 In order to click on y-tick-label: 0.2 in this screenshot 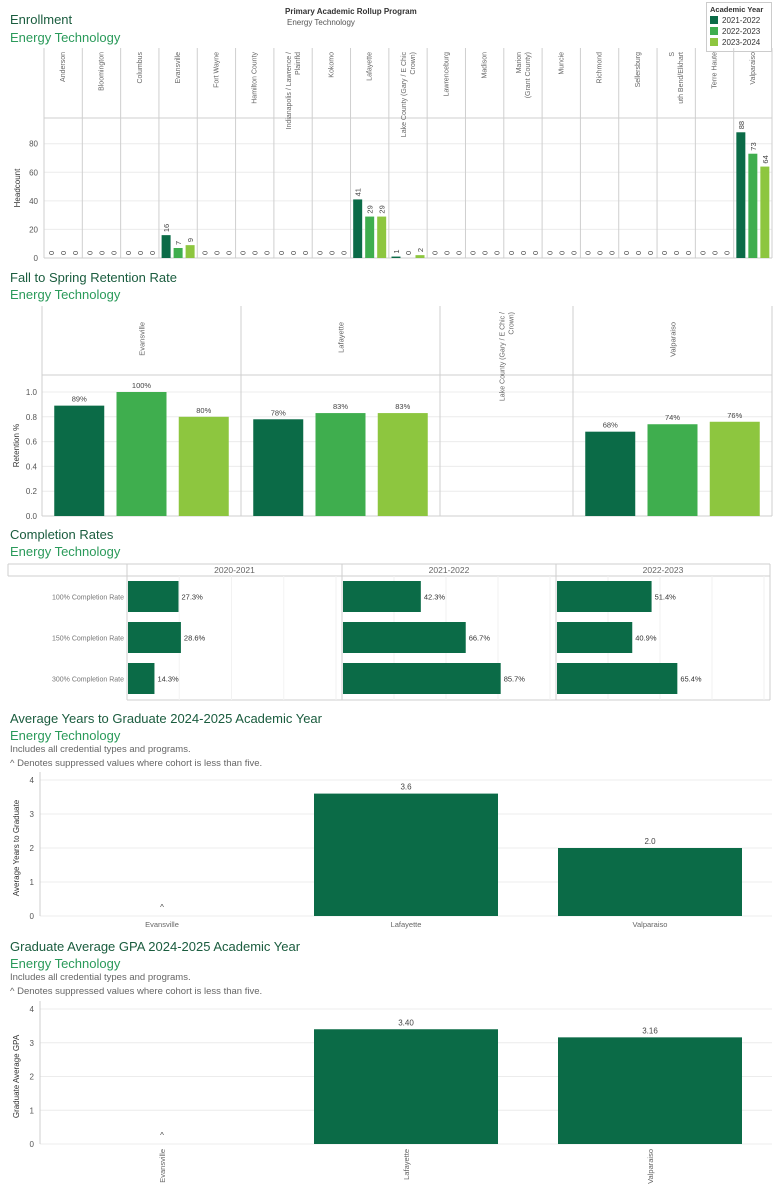, I will do `click(32, 491)`.